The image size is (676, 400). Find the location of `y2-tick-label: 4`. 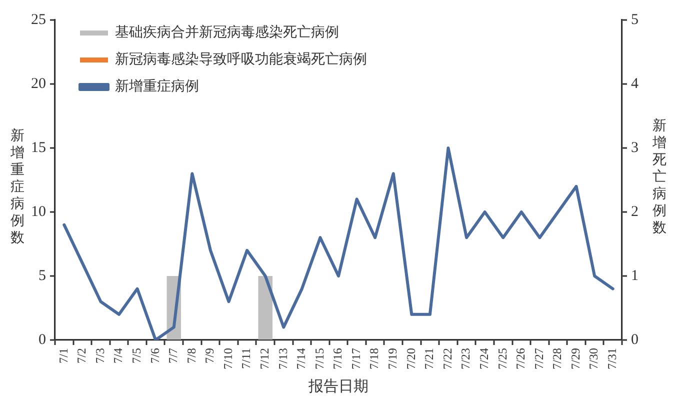

y2-tick-label: 4 is located at coordinates (635, 84).